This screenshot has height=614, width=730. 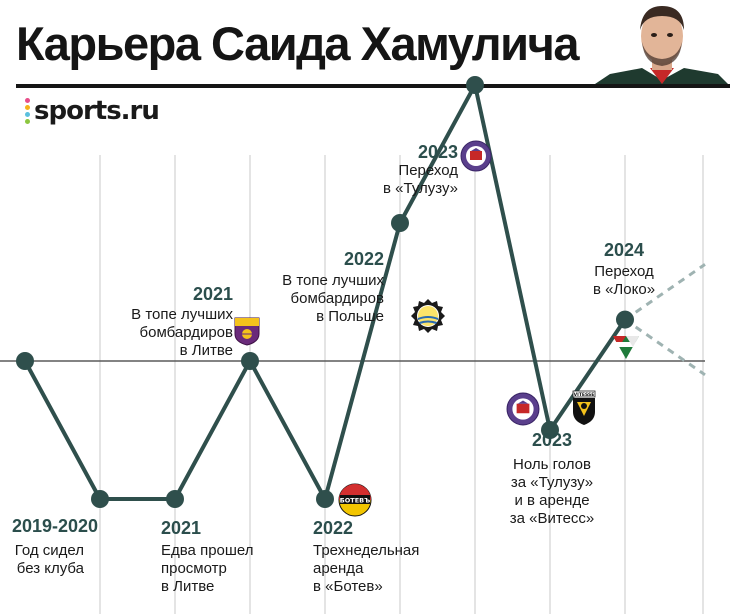 I want to click on event-desc-2021-top: В топе лучших бомбардиров в Литве, so click(x=182, y=332).